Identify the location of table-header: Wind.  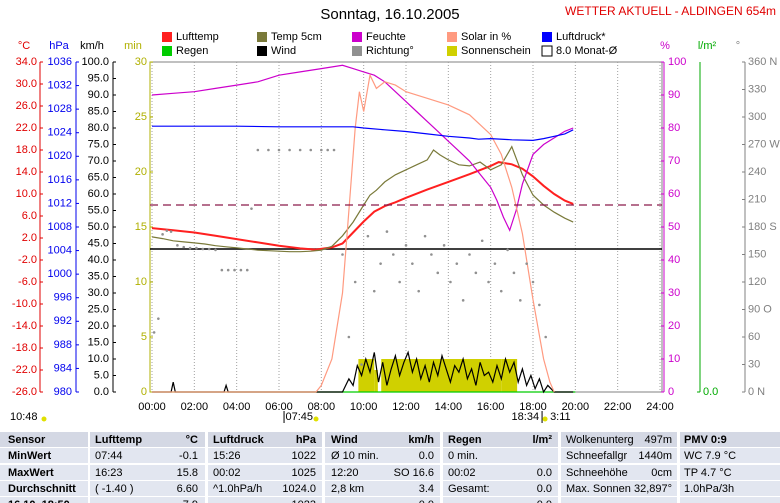
(344, 440).